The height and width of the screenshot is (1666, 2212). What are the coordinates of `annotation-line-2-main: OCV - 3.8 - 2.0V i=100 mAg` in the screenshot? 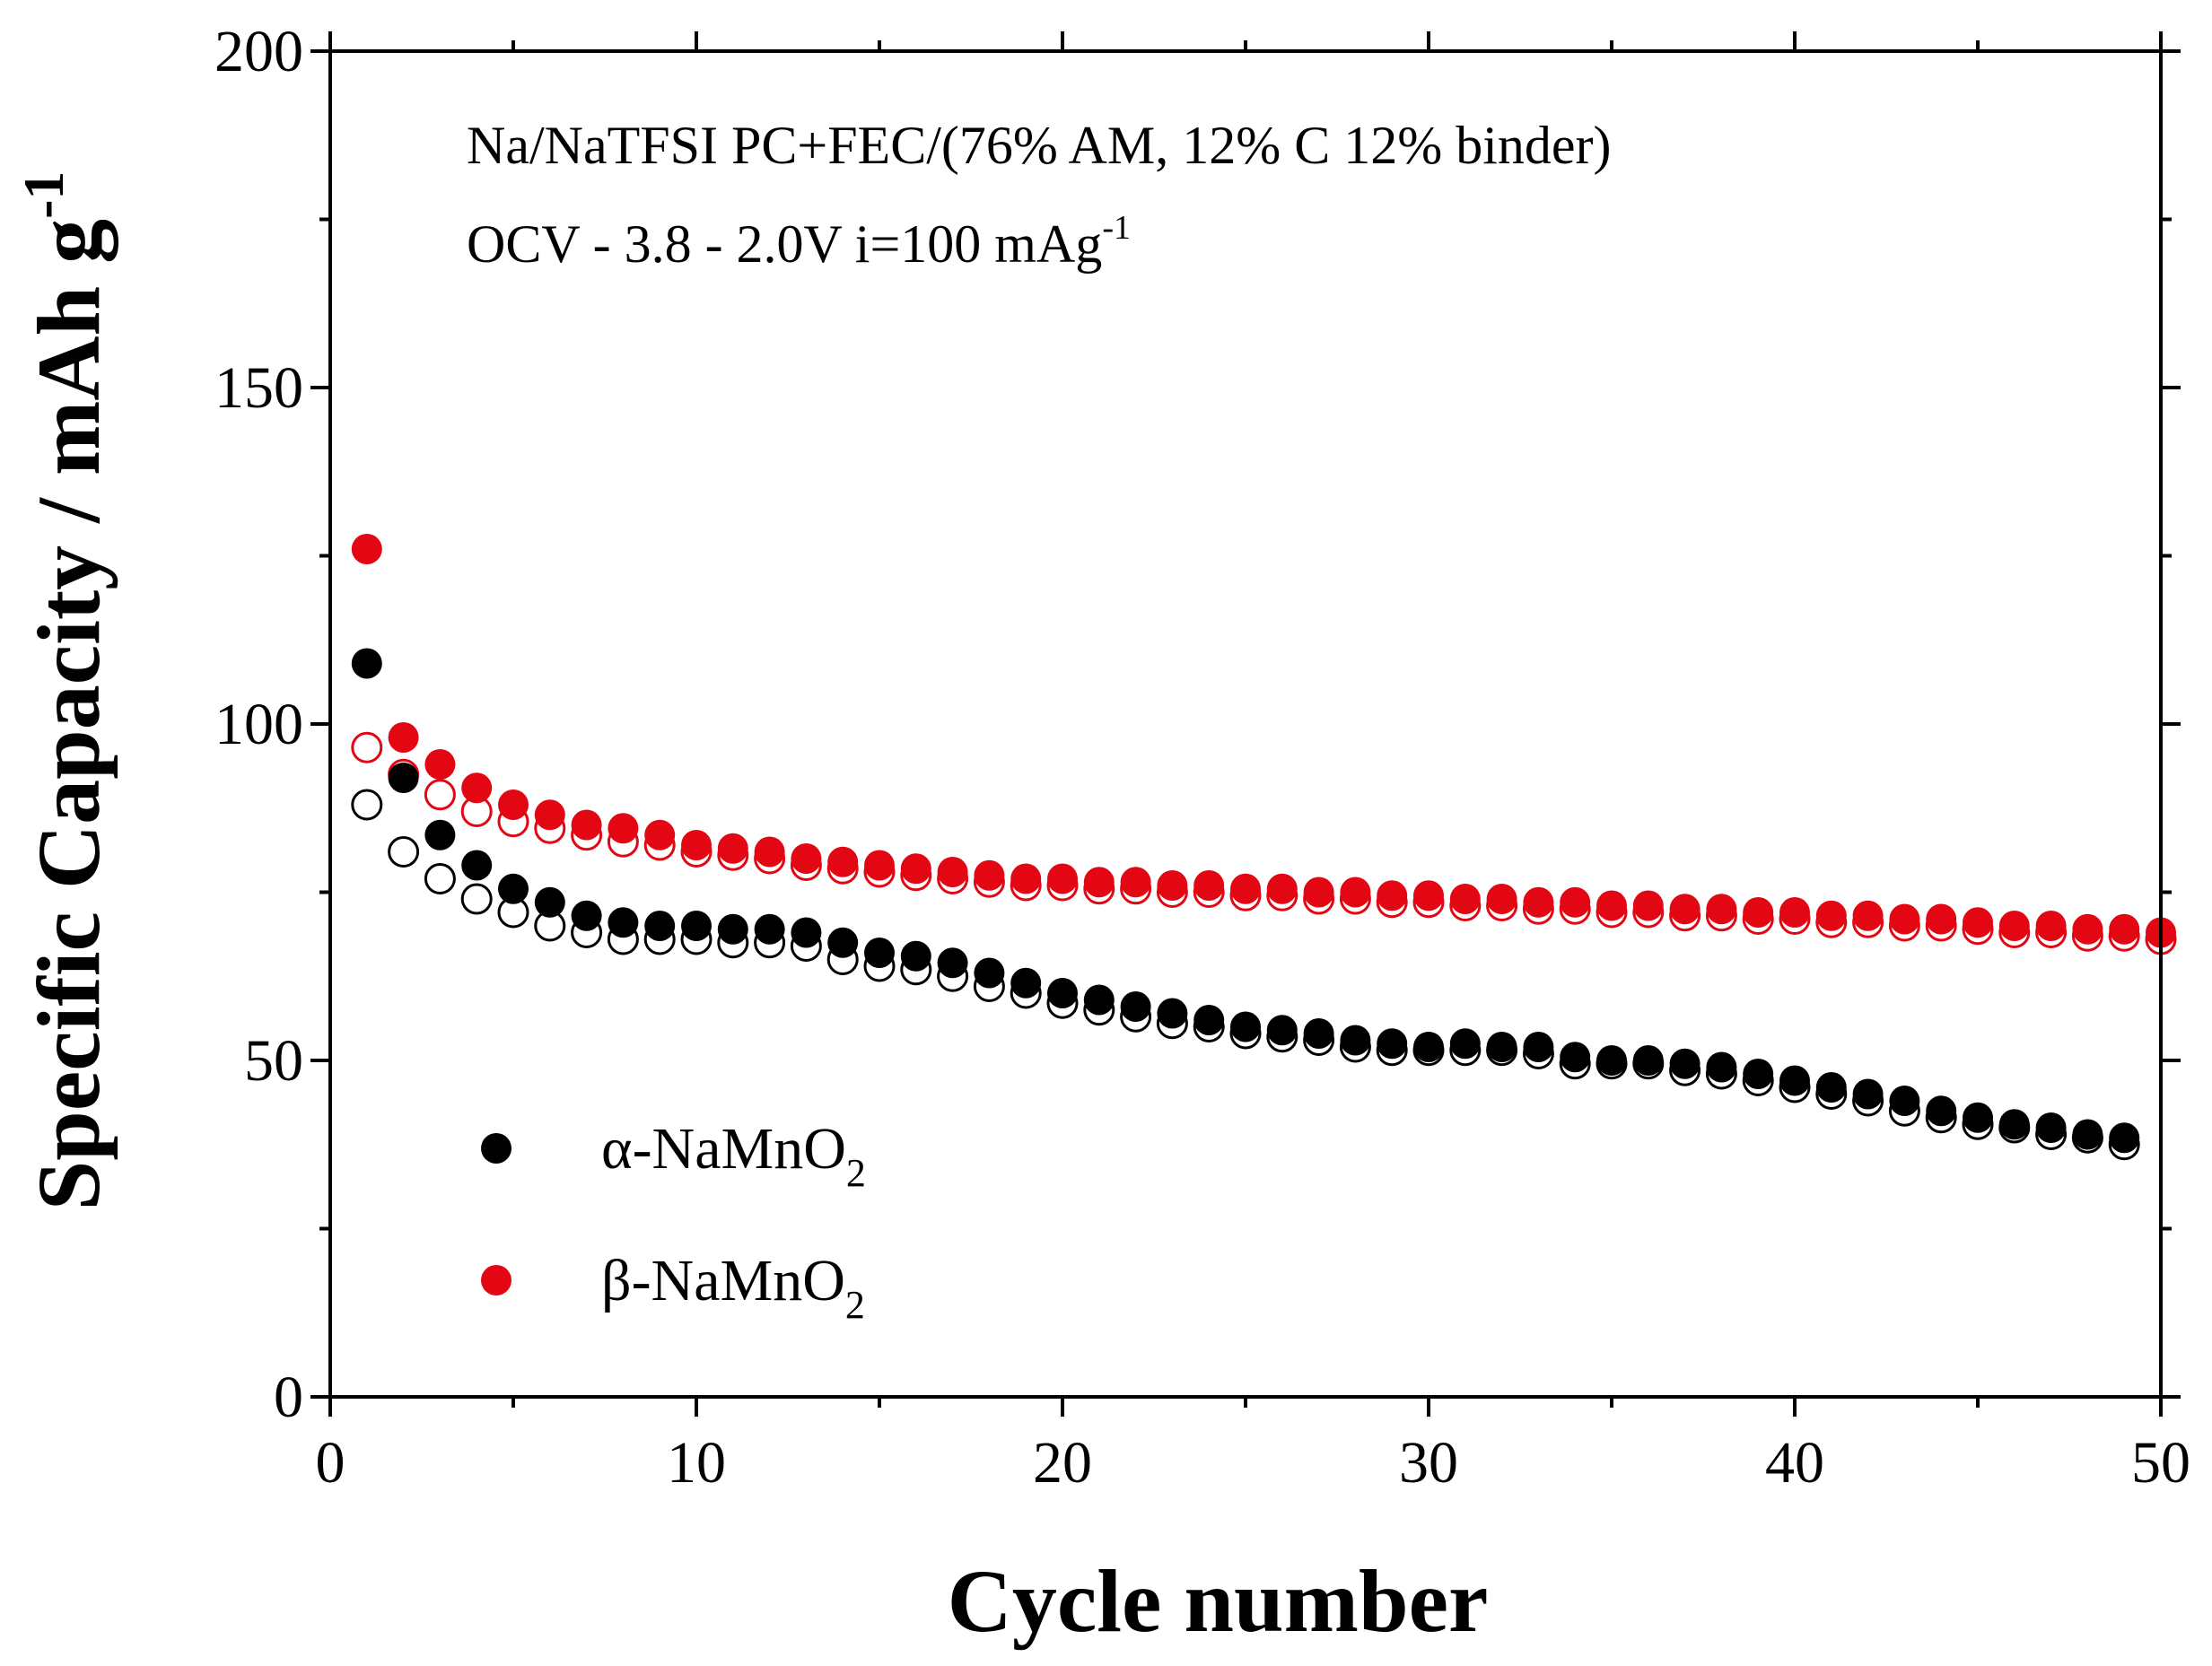 It's located at (785, 244).